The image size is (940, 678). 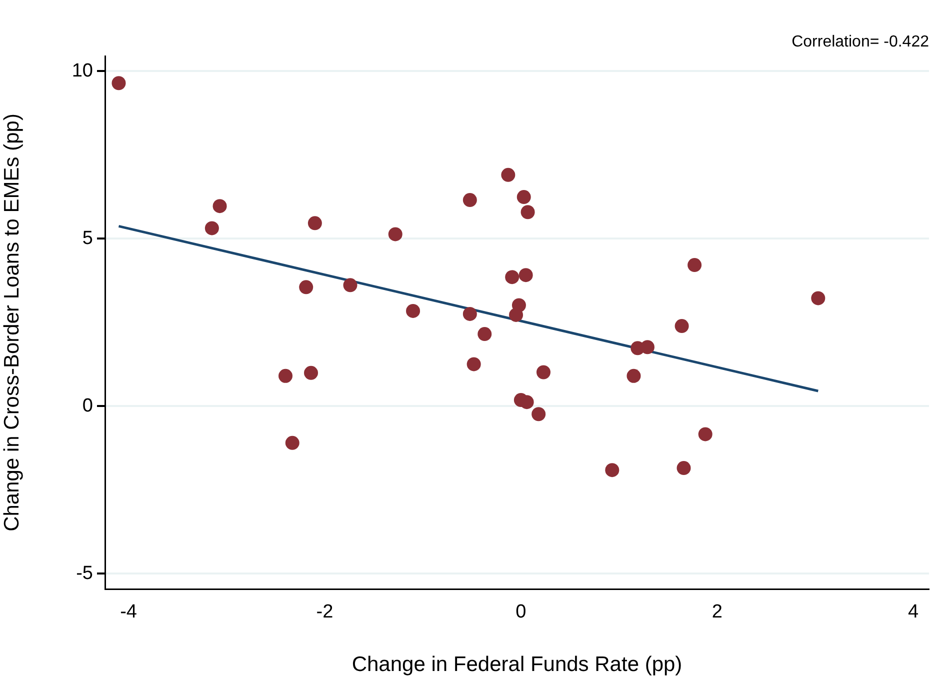 I want to click on x-tick-label: -2, so click(x=325, y=612).